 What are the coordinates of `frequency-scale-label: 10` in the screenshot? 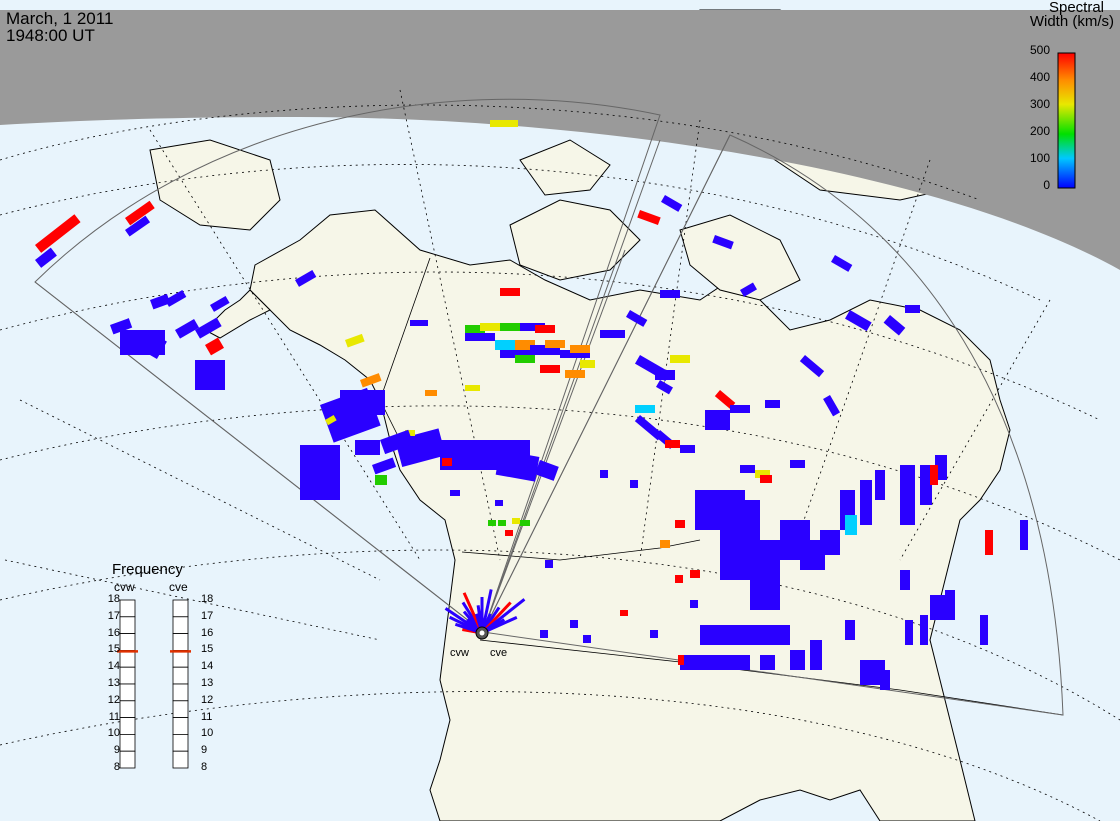 It's located at (113, 733).